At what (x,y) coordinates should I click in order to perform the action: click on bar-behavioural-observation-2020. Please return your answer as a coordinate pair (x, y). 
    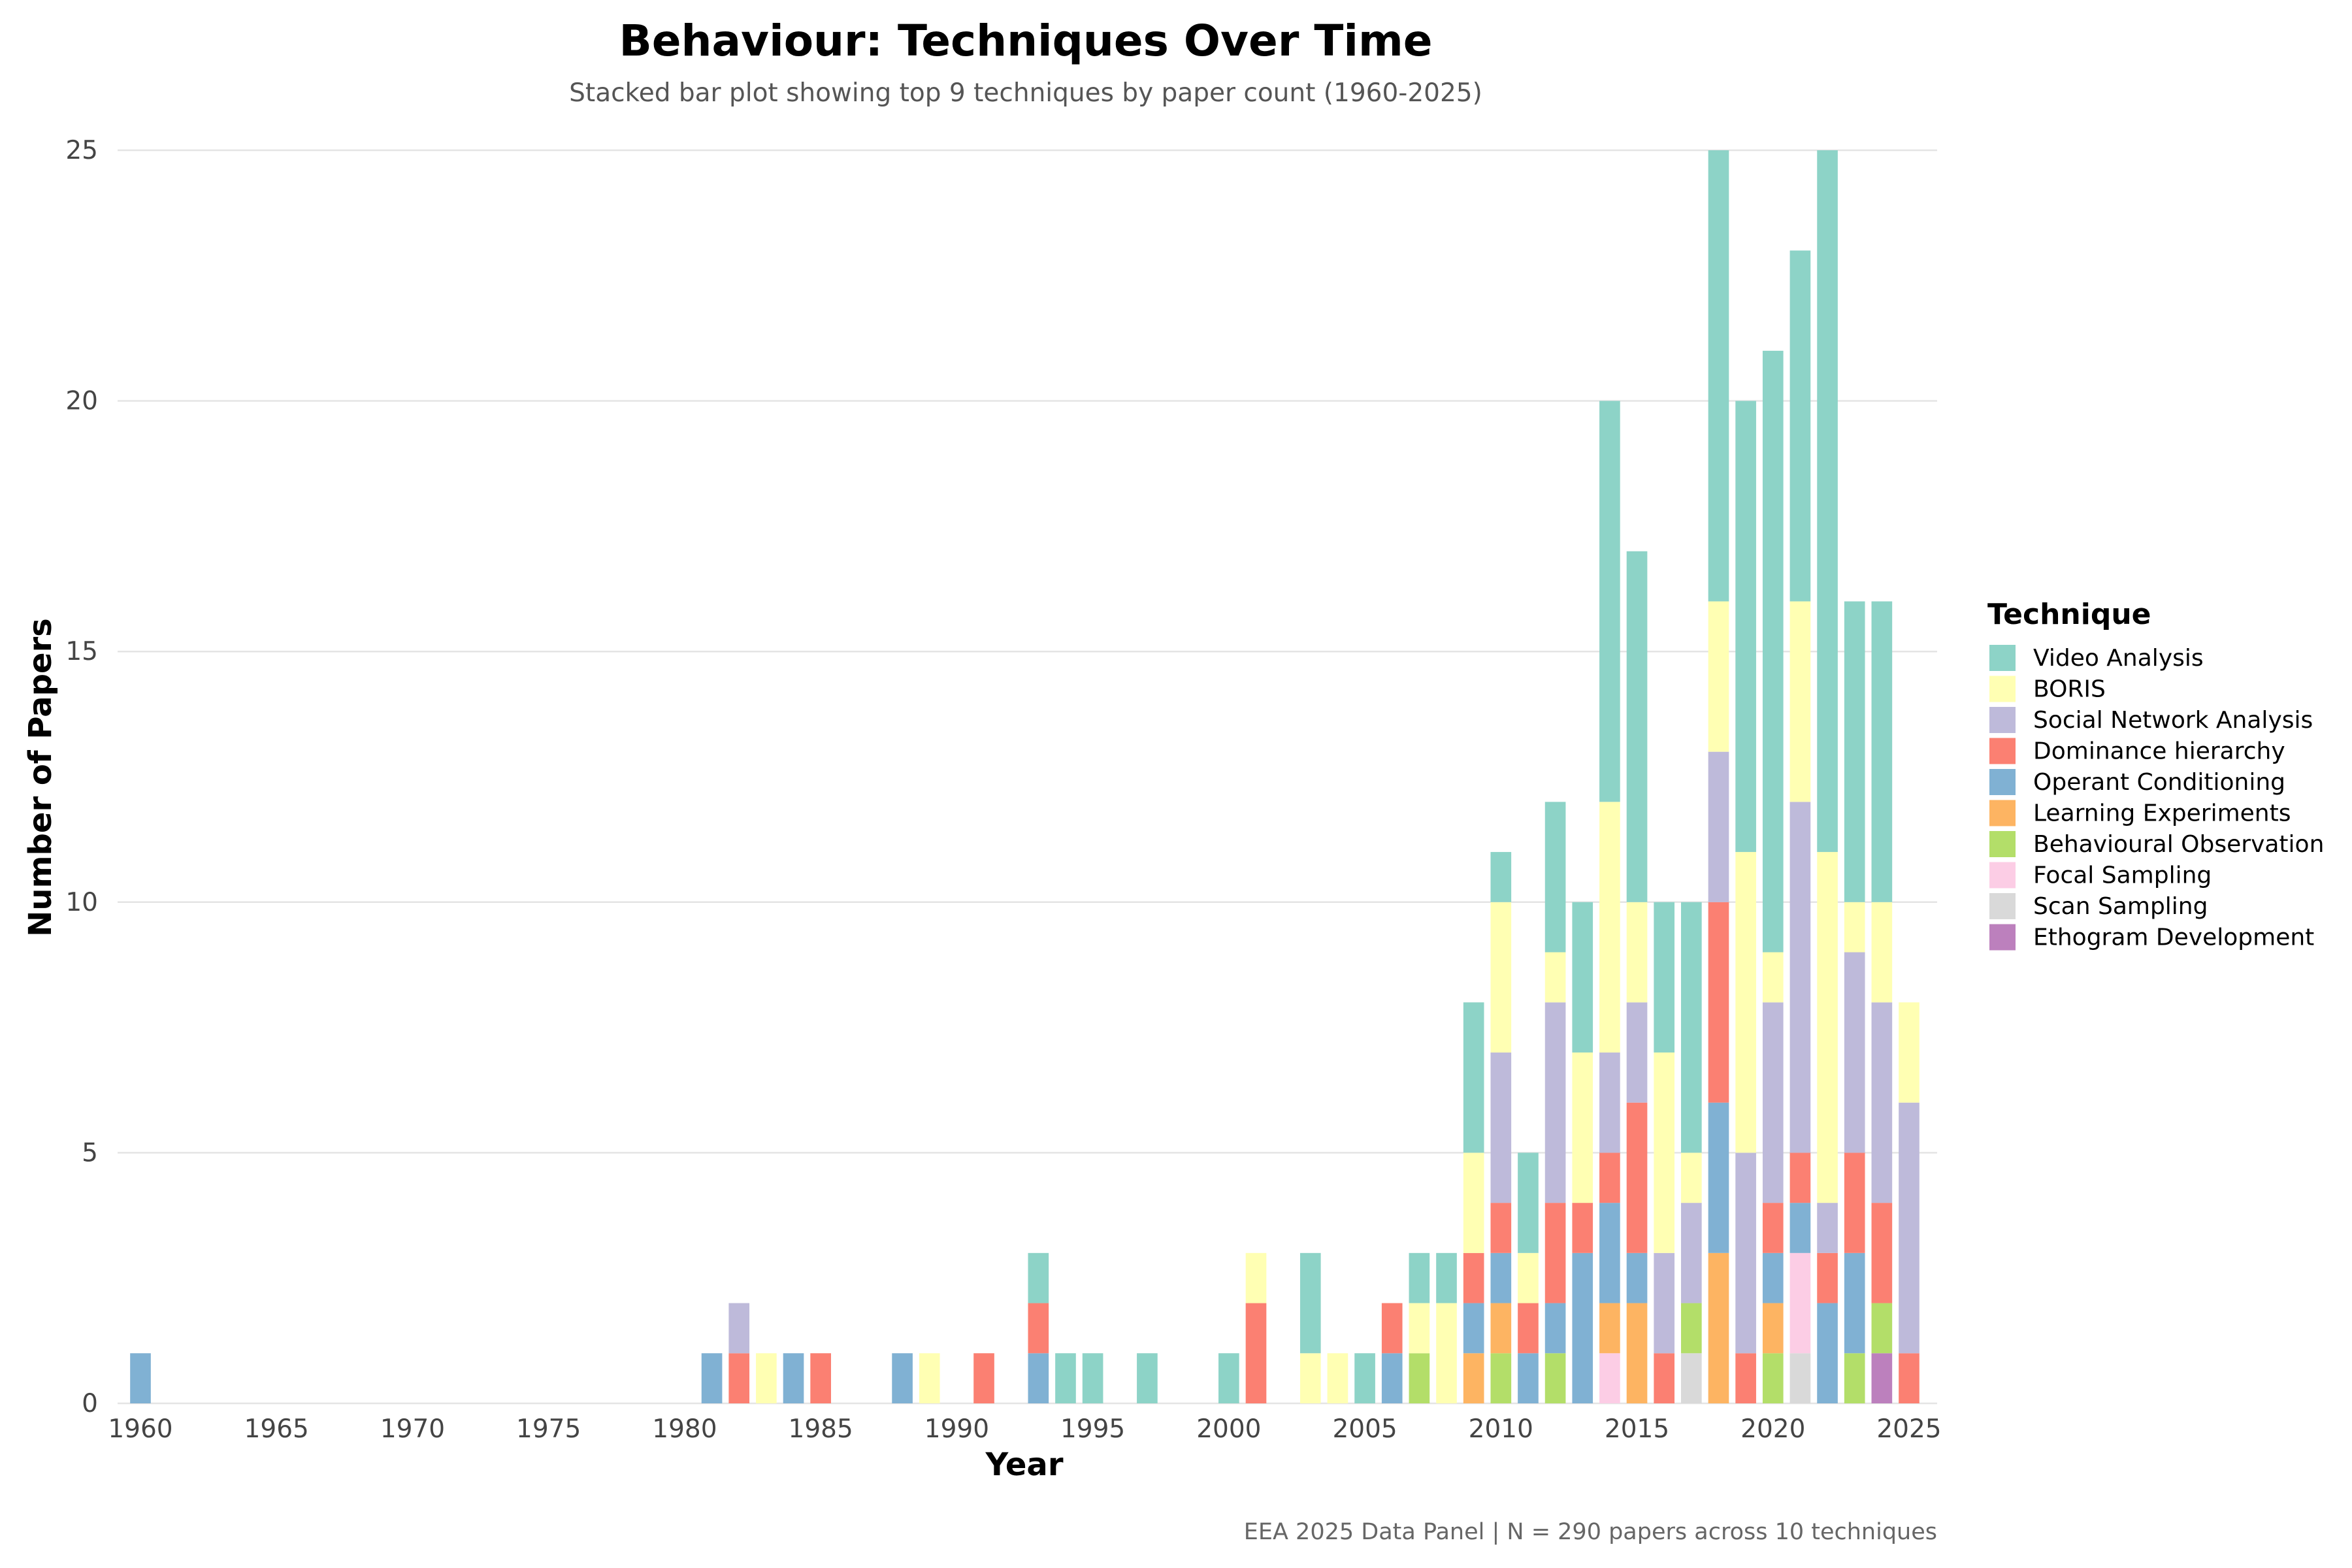
    Looking at the image, I should click on (1773, 1378).